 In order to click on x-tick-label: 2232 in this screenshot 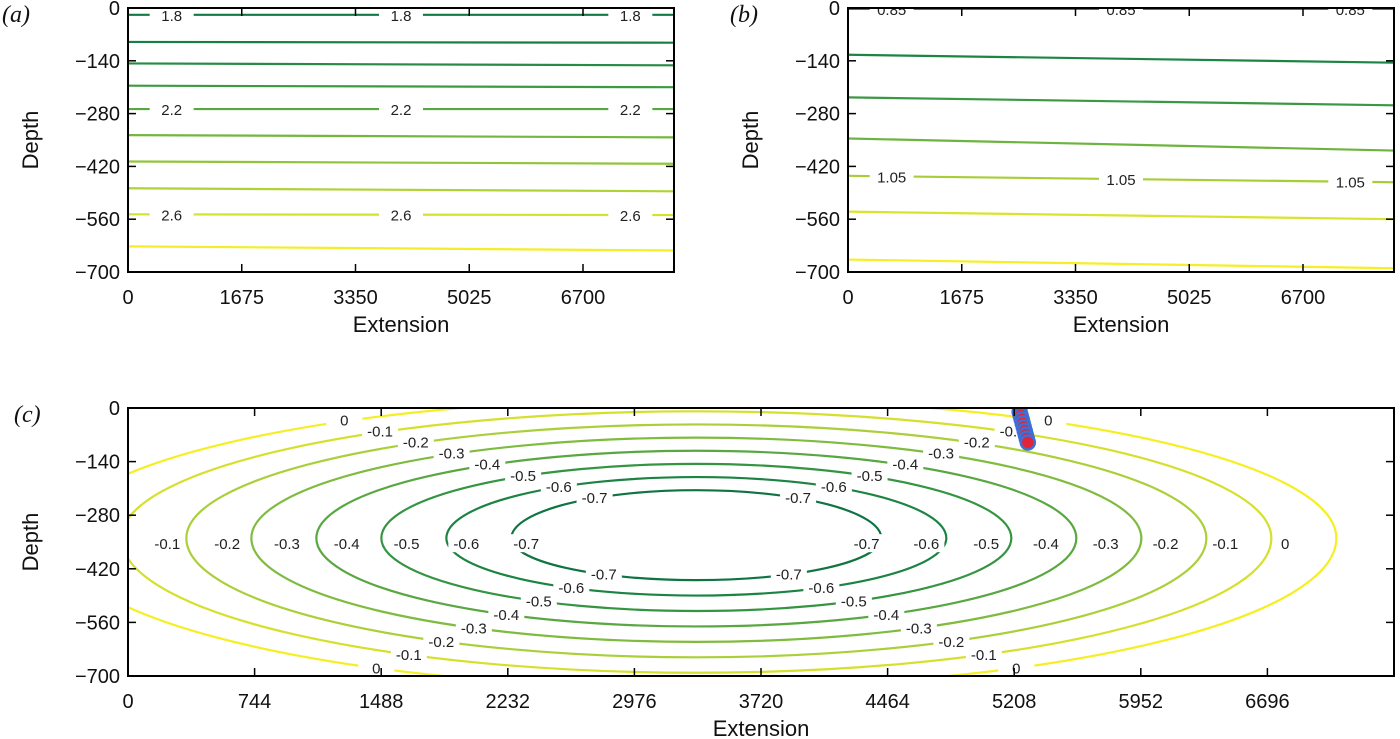, I will do `click(508, 702)`.